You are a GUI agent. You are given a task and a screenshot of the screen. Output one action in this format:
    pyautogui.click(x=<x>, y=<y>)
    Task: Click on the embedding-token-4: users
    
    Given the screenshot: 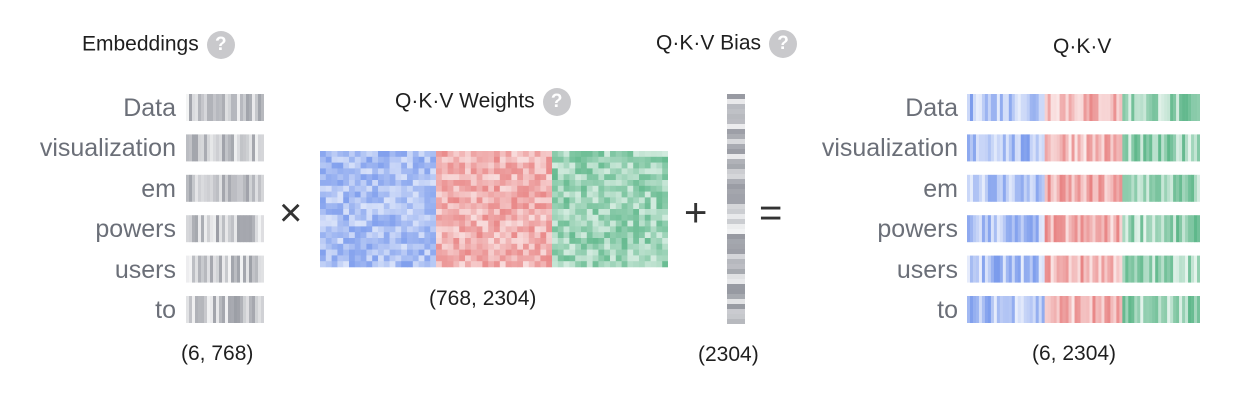 What is the action you would take?
    pyautogui.click(x=145, y=269)
    